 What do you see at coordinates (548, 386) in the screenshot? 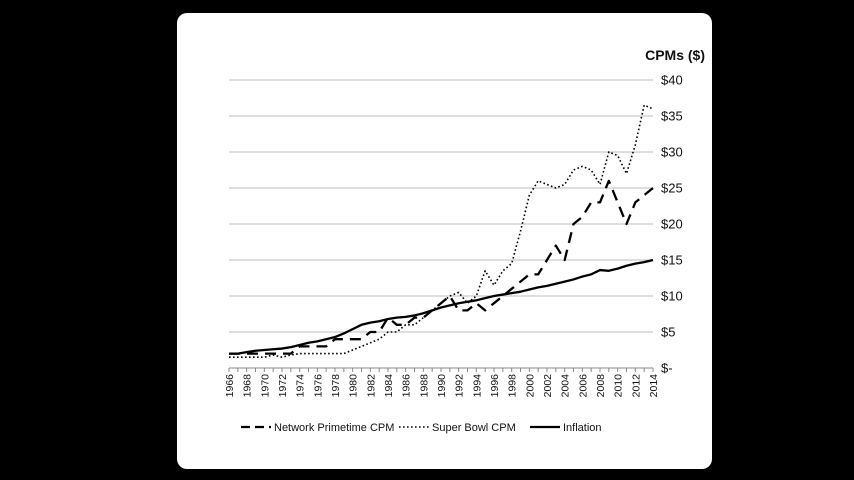
I see `x-tick-label: 2002` at bounding box center [548, 386].